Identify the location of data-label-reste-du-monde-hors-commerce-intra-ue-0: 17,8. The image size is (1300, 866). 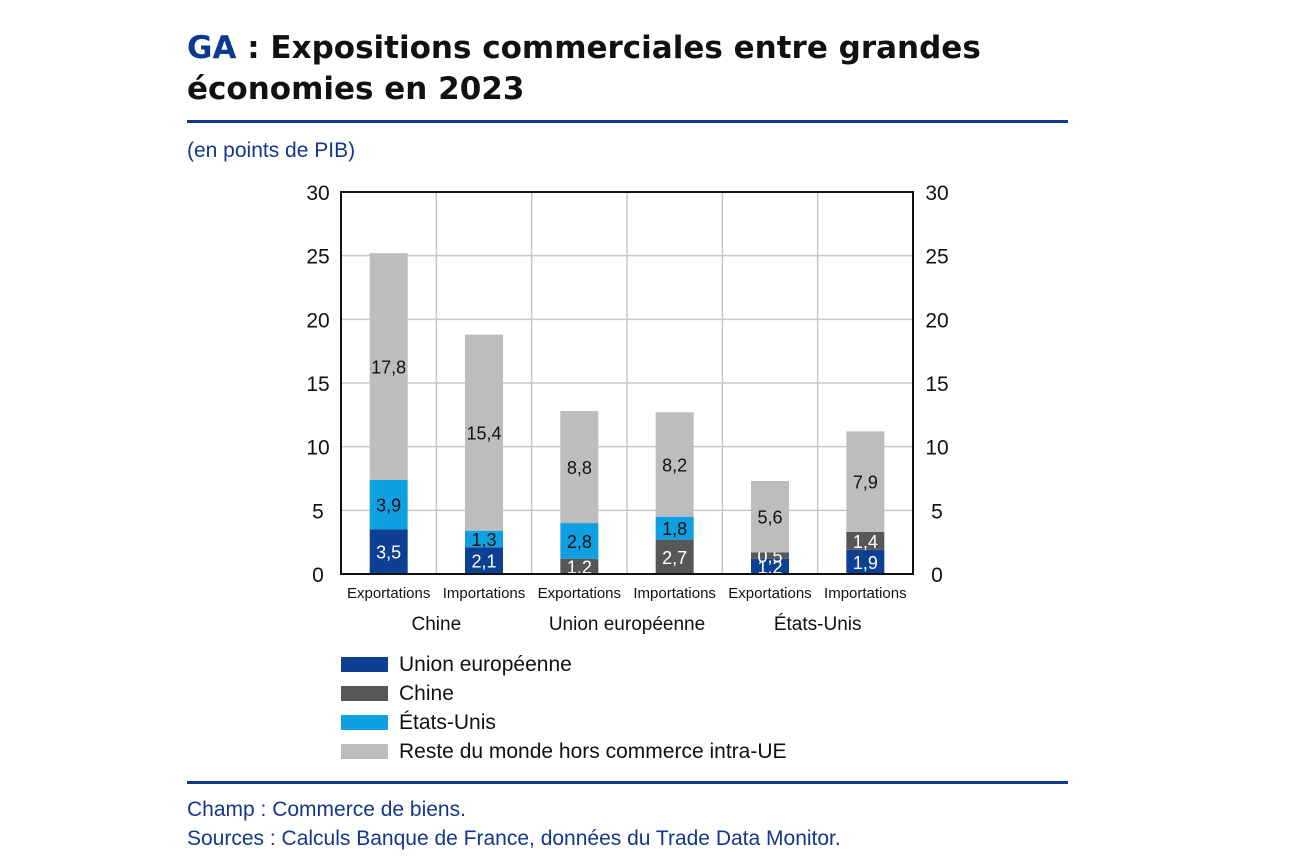
(388, 367).